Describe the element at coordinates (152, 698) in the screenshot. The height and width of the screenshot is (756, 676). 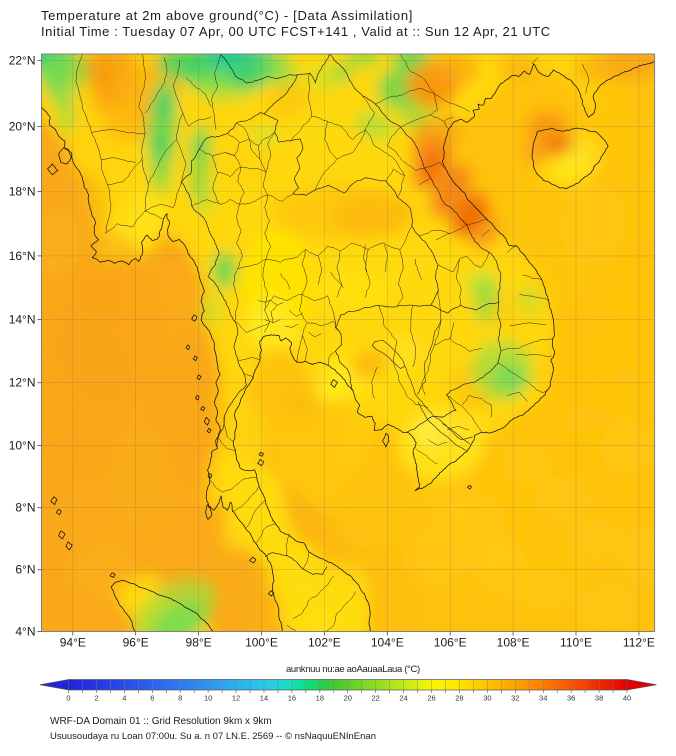
I see `svg-text: 6` at that location.